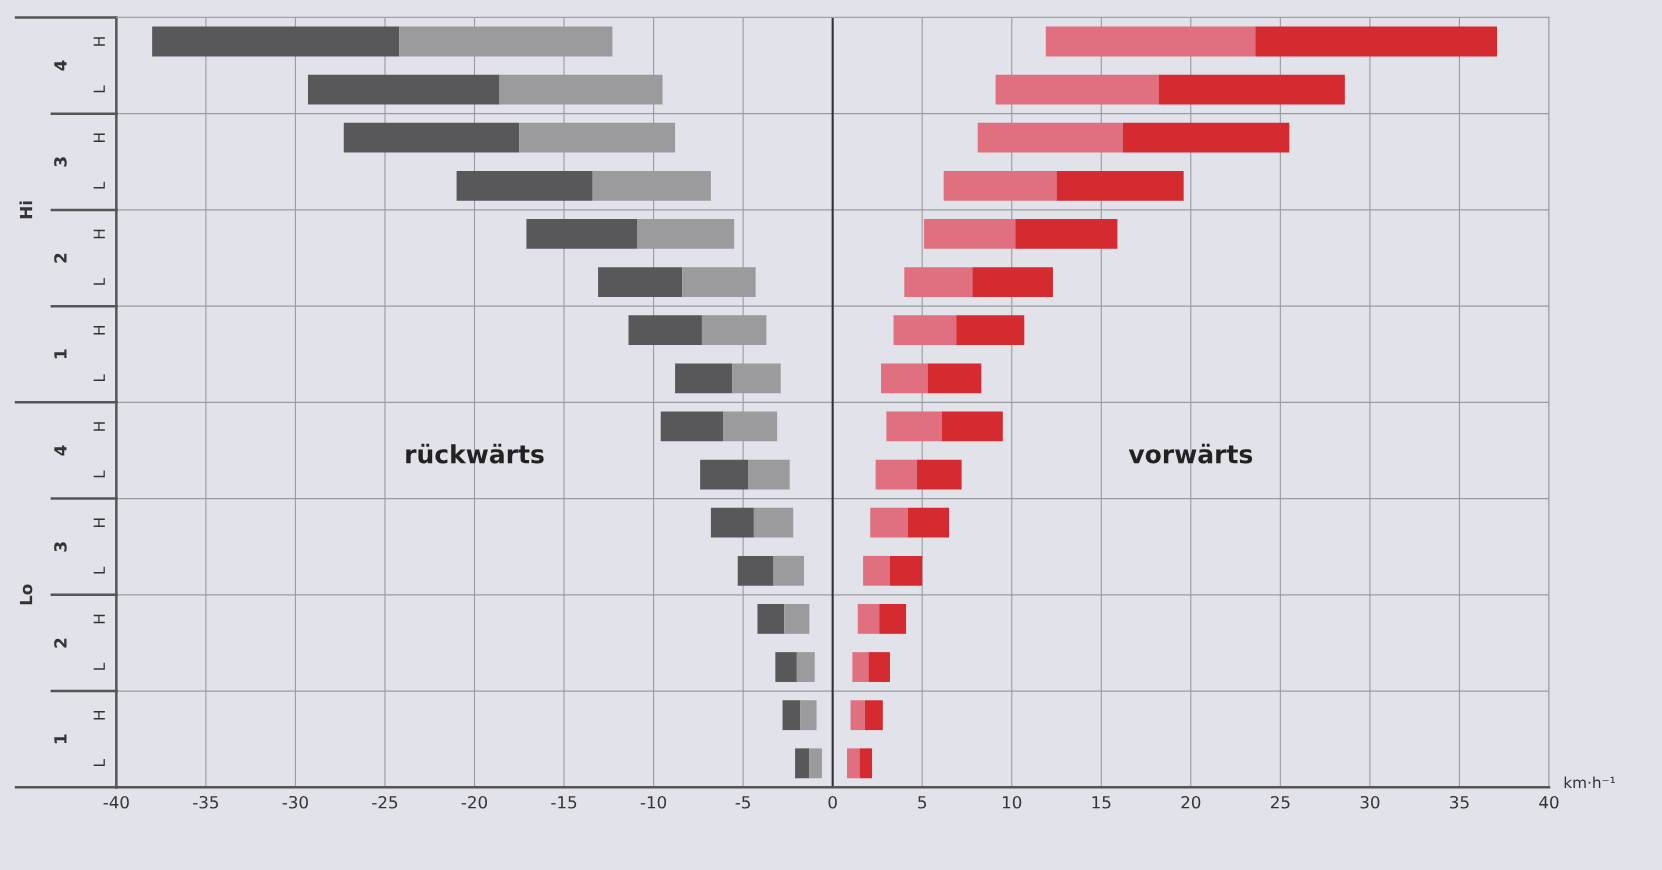  I want to click on x-tick-label: 25, so click(1280, 802).